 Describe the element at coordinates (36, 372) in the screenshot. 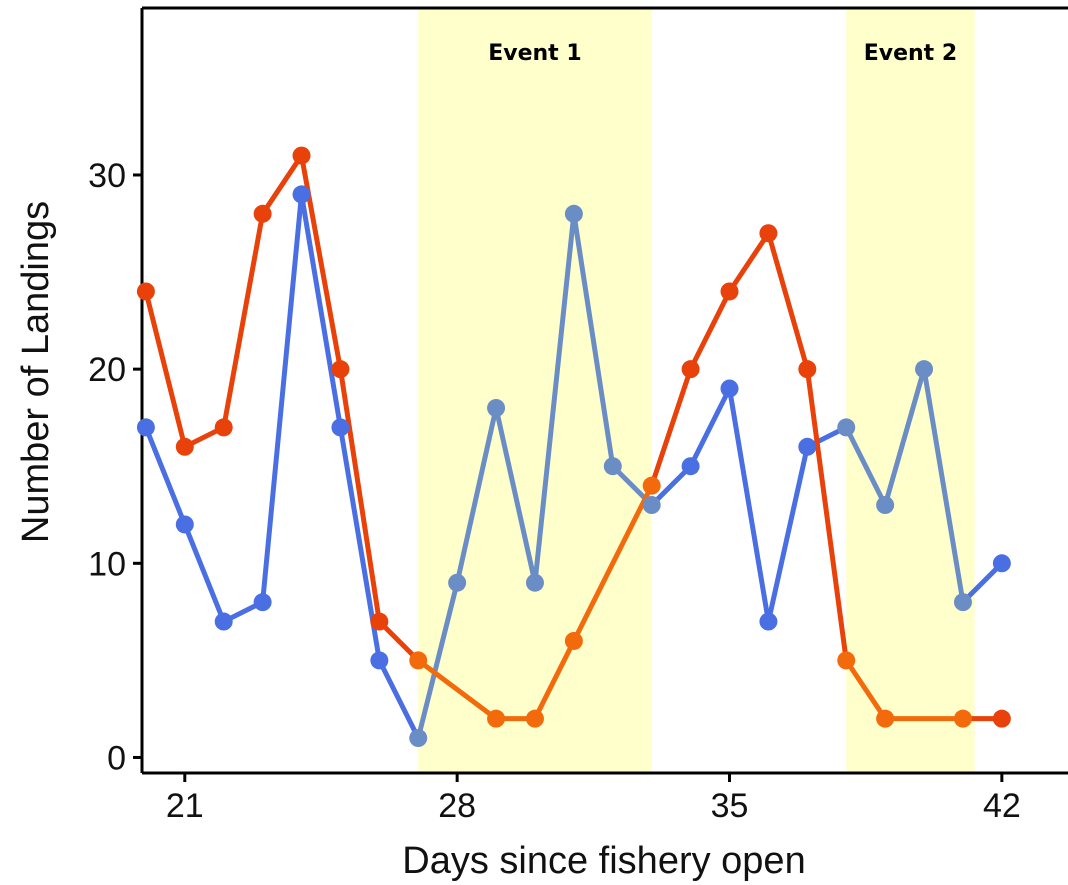

I see `y-axis-title: Number of Landings` at that location.